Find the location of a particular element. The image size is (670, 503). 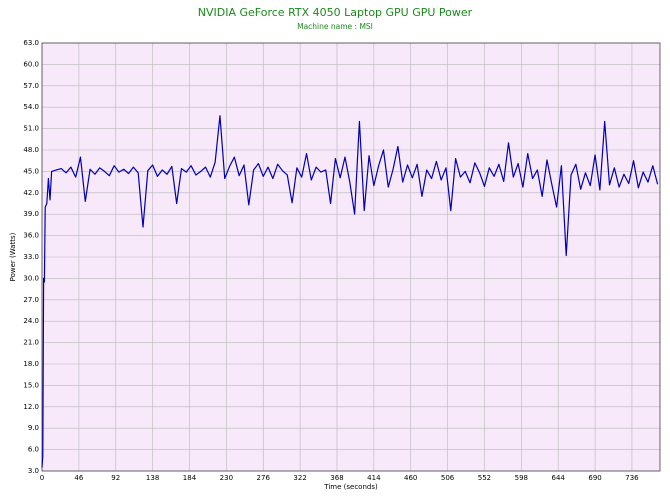

x-tick-label: 368 is located at coordinates (336, 478).